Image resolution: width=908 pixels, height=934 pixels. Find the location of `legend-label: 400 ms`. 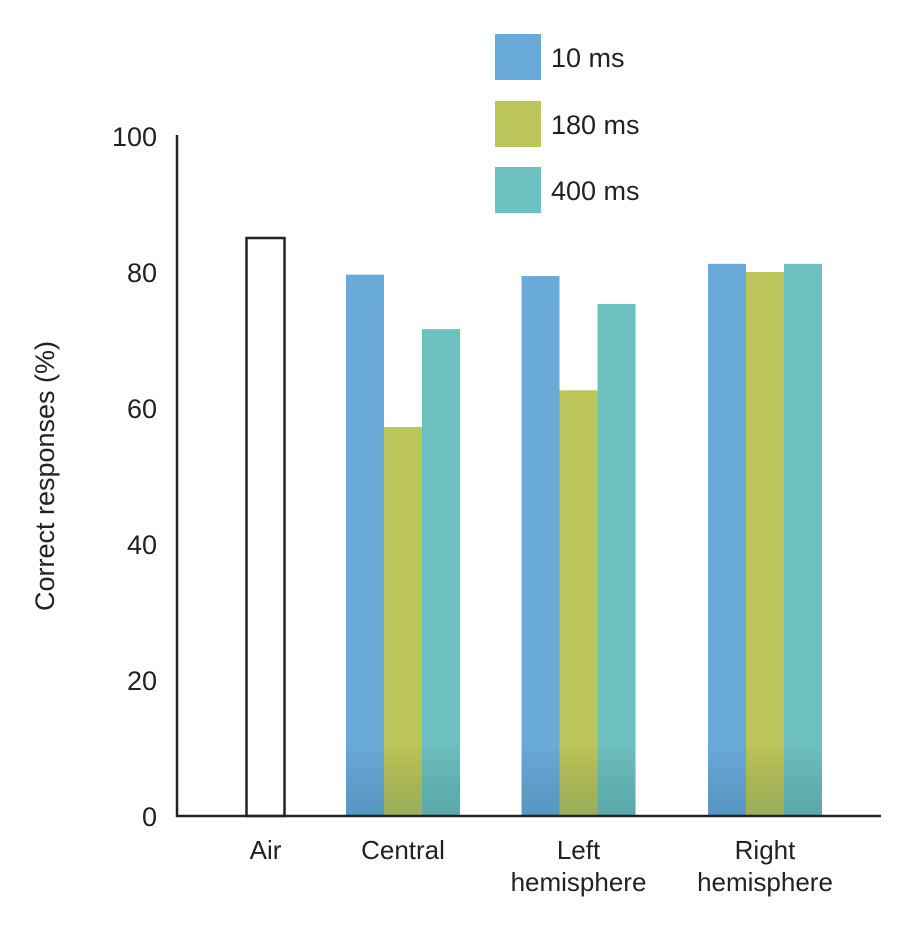

legend-label: 400 ms is located at coordinates (595, 191).